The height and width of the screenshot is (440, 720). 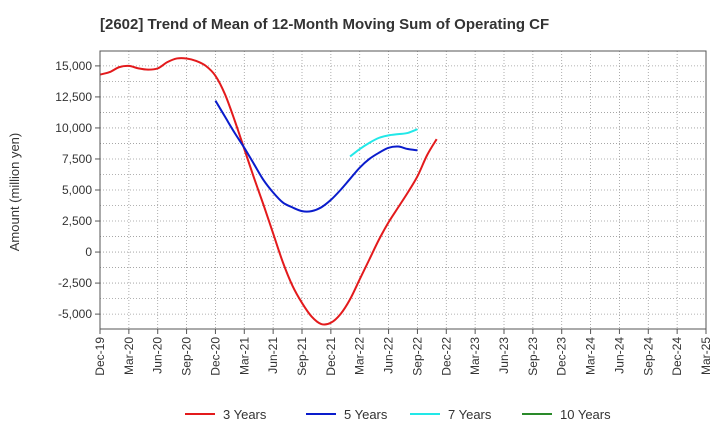 What do you see at coordinates (273, 355) in the screenshot?
I see `x-tick-label: Jun-21` at bounding box center [273, 355].